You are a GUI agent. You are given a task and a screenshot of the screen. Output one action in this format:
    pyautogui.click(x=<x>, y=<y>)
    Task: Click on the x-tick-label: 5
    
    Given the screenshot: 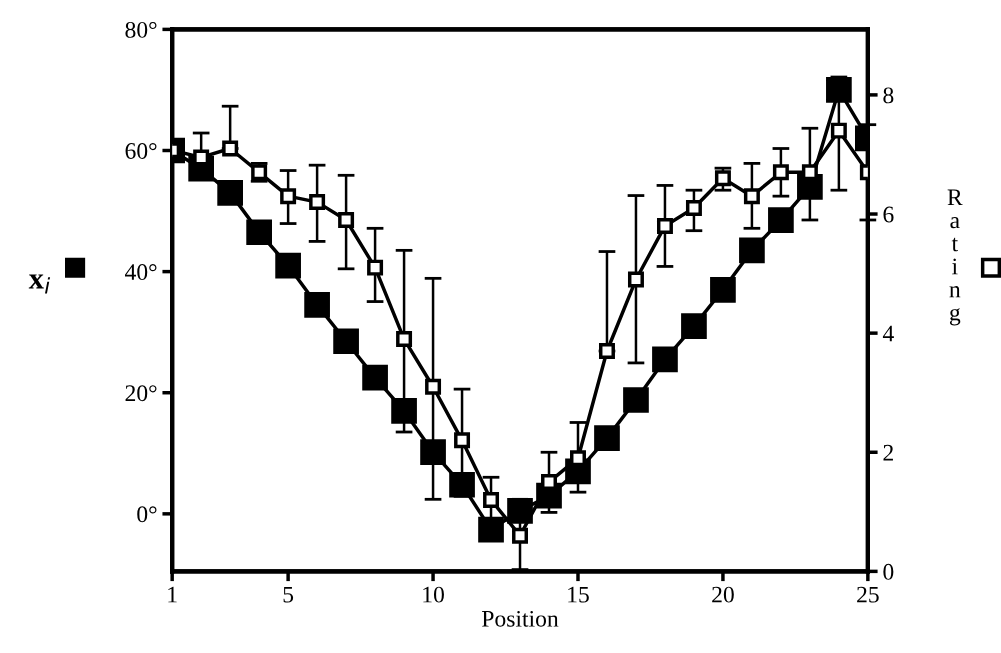 What is the action you would take?
    pyautogui.click(x=288, y=594)
    